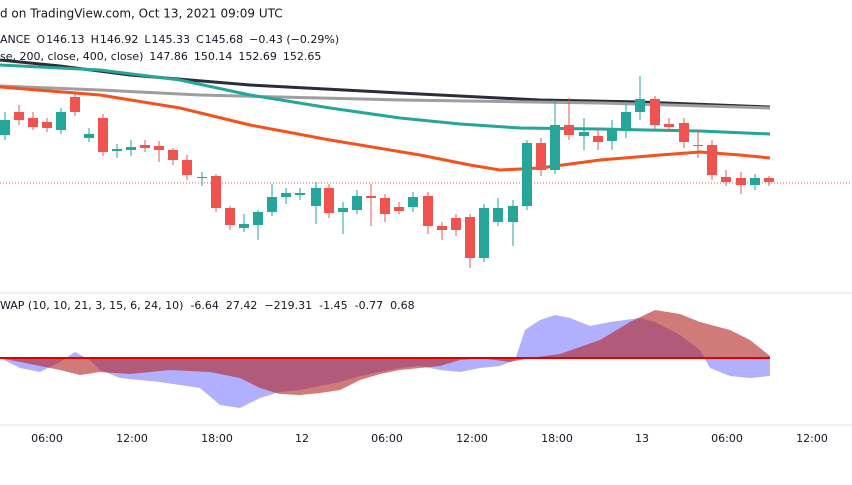 The height and width of the screenshot is (485, 852). I want to click on legend-item: 147.86, so click(168, 56).